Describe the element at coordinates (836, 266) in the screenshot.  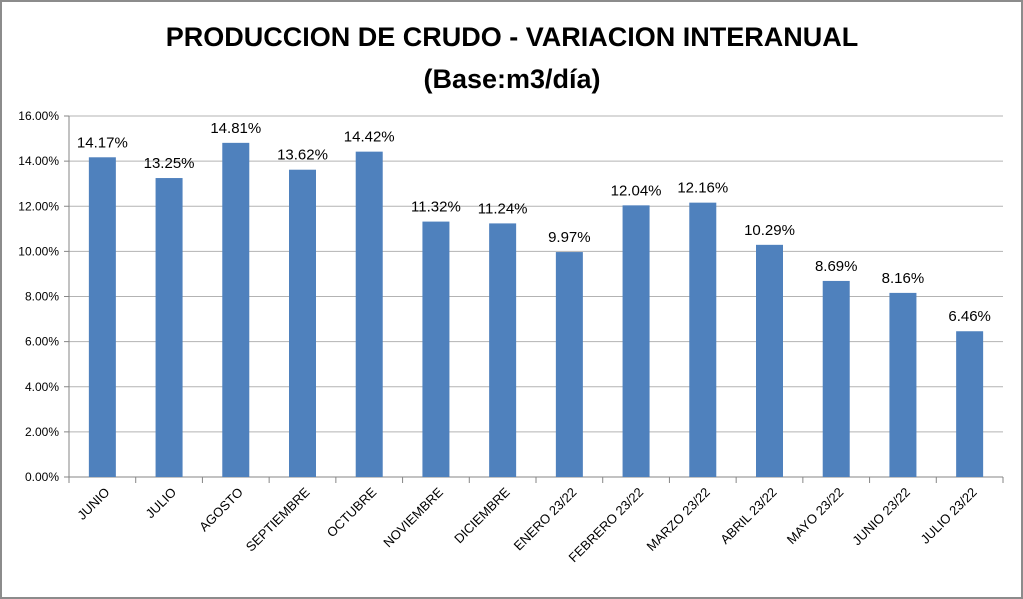
I see `data-label: 8.69%` at that location.